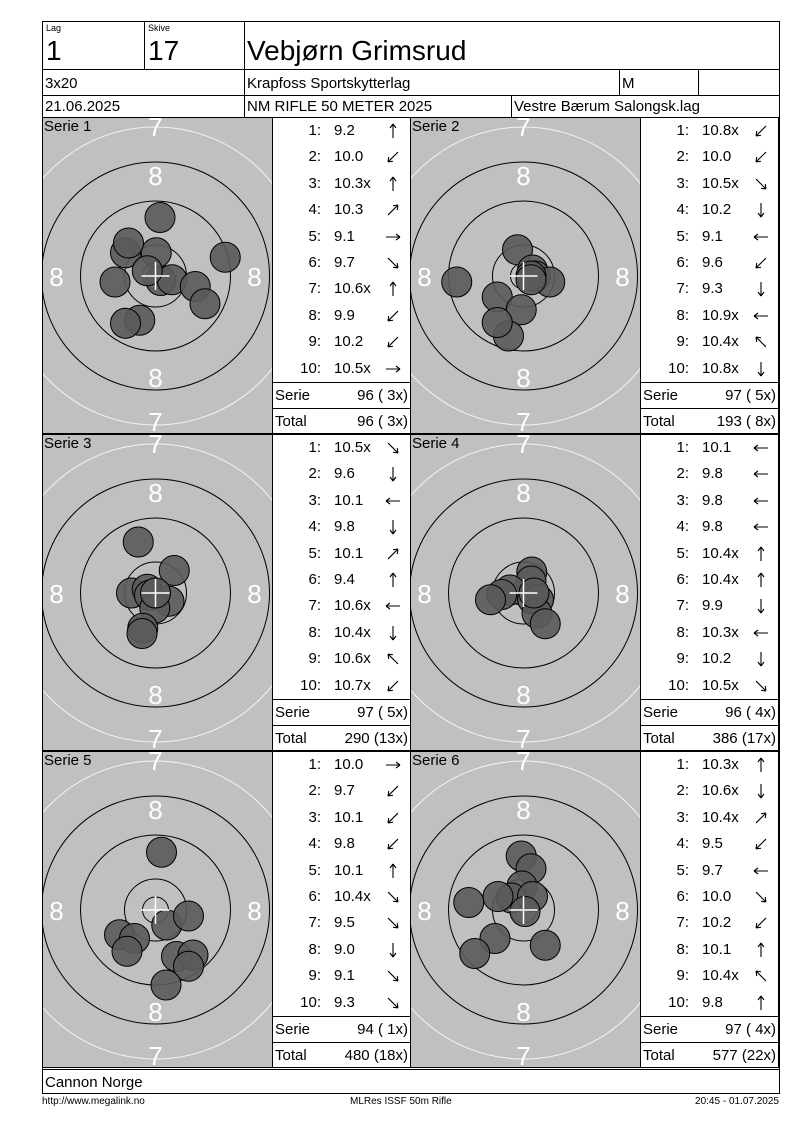 This screenshot has width=800, height=1130. What do you see at coordinates (93, 1101) in the screenshot?
I see `footer-url: http://www.megalink.no` at bounding box center [93, 1101].